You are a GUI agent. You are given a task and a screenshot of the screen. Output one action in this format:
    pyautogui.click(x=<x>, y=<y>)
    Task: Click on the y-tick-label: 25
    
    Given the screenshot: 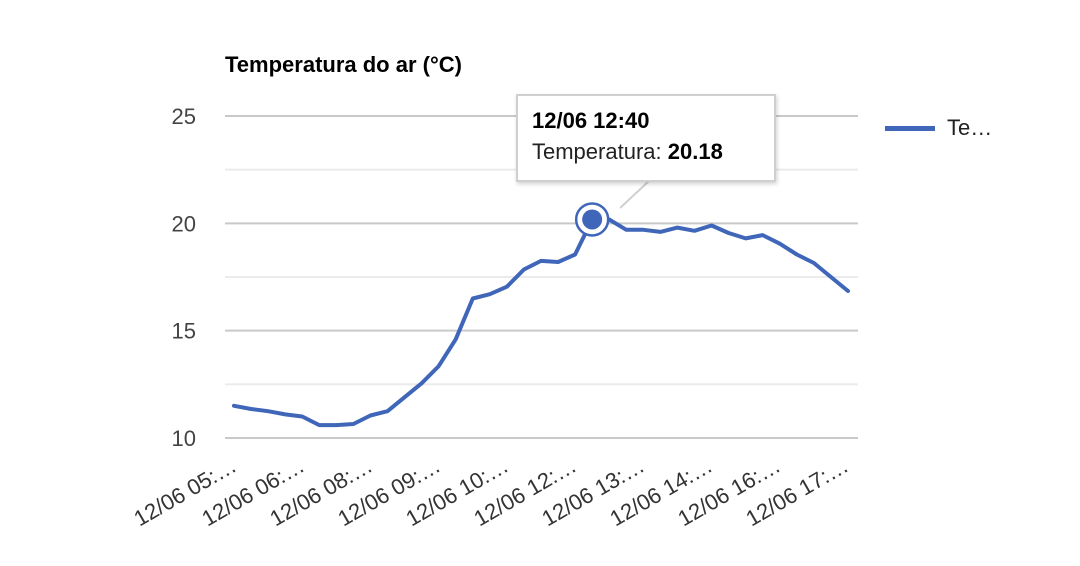 What is the action you would take?
    pyautogui.click(x=184, y=116)
    